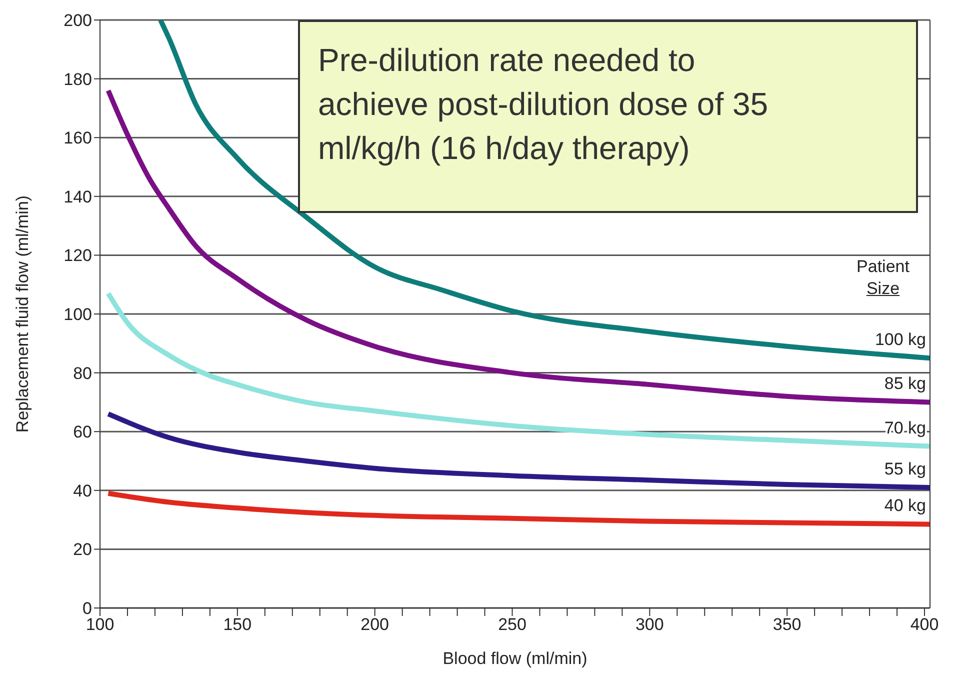 Image resolution: width=957 pixels, height=687 pixels. What do you see at coordinates (78, 20) in the screenshot?
I see `y-tick-label: 200` at bounding box center [78, 20].